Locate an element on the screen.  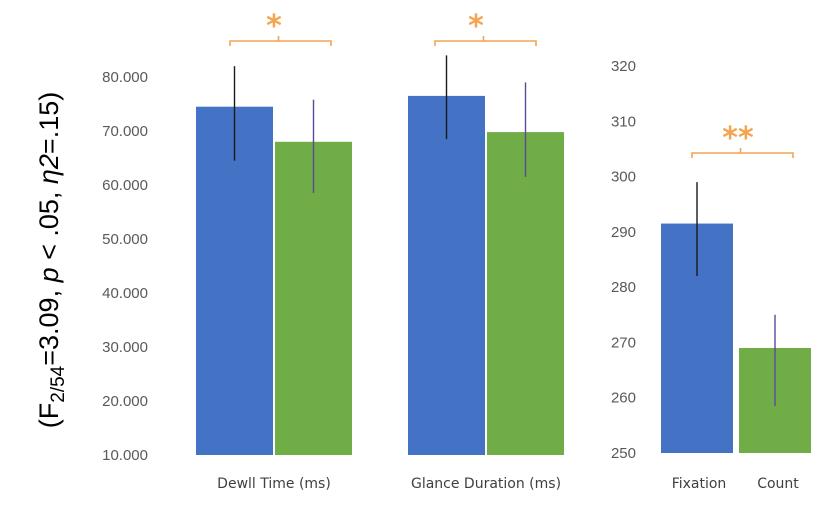
statistics-label: (F2/54=3.09, p < .05, η2=.15) is located at coordinates (51, 260).